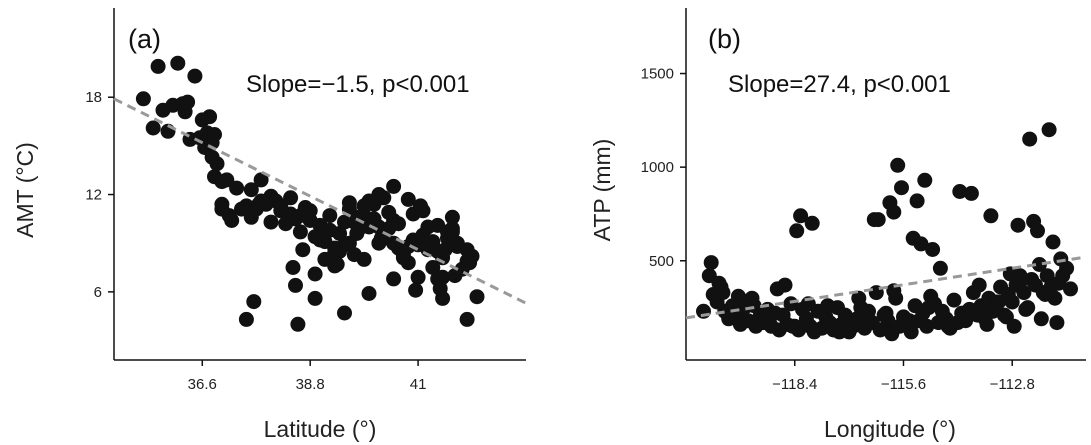  Describe the element at coordinates (320, 429) in the screenshot. I see `panel-a-x-axis-label: Latitude (°)` at that location.